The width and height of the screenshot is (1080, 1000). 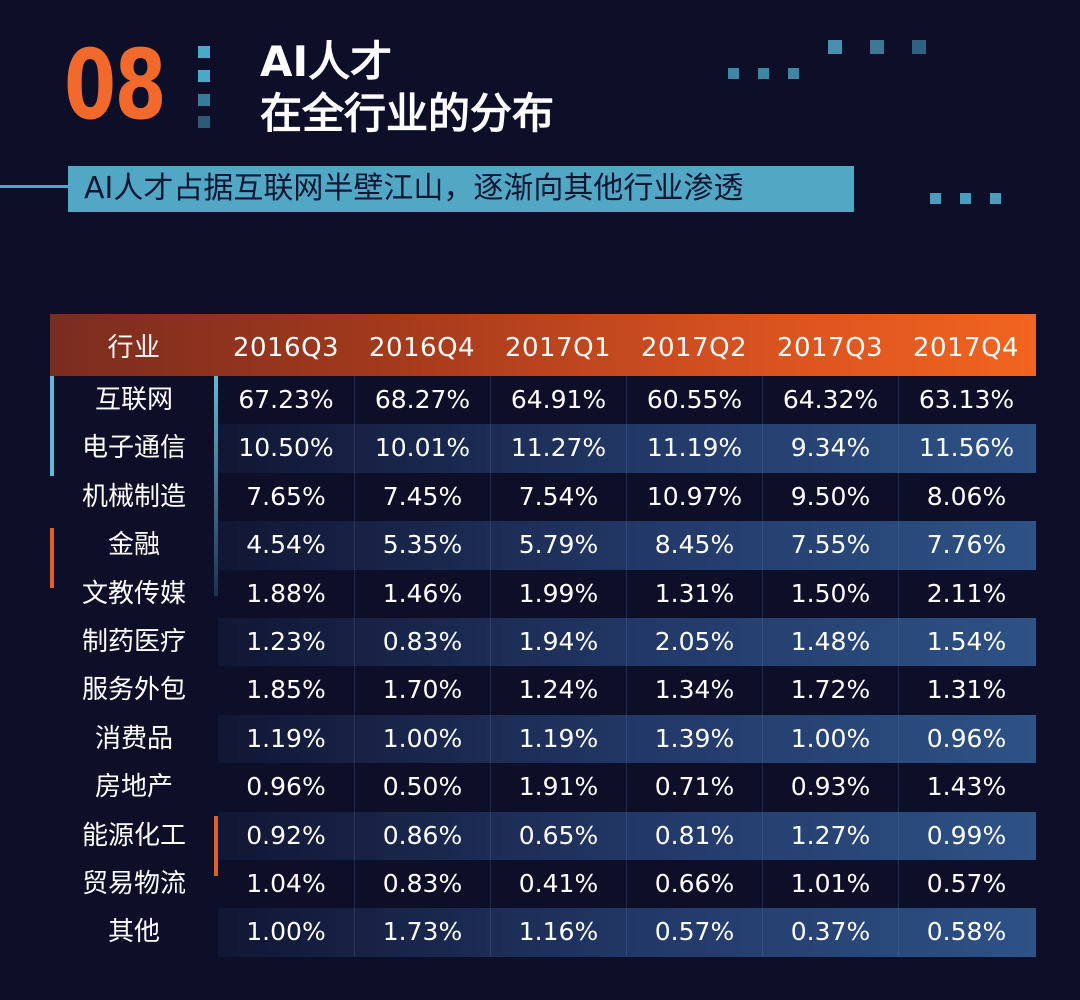 I want to click on title-line-2: 在全行业的分布, so click(x=407, y=113).